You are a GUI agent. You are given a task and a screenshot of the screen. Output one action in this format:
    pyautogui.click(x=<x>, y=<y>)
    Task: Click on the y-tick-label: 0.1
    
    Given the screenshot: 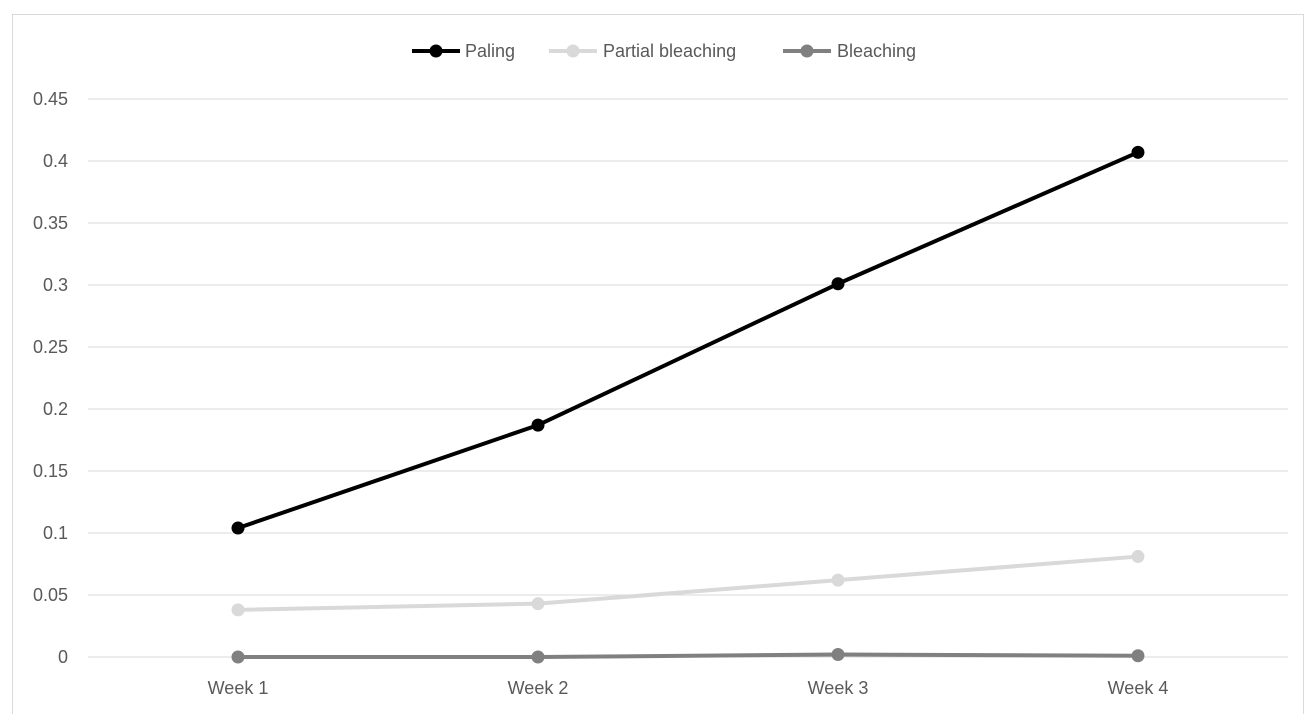 What is the action you would take?
    pyautogui.click(x=55, y=533)
    